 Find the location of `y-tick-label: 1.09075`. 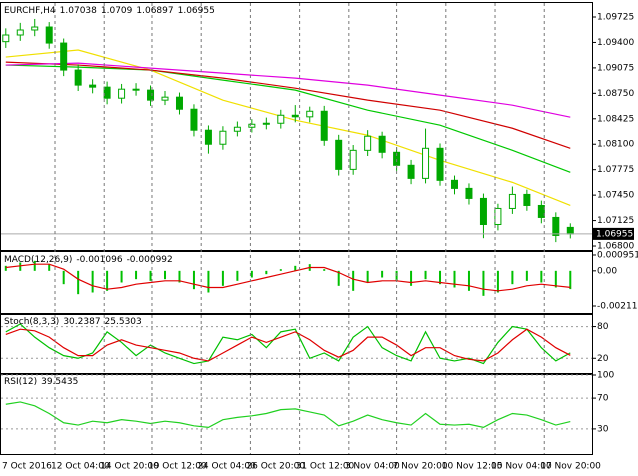

y-tick-label: 1.09075 is located at coordinates (615, 68).